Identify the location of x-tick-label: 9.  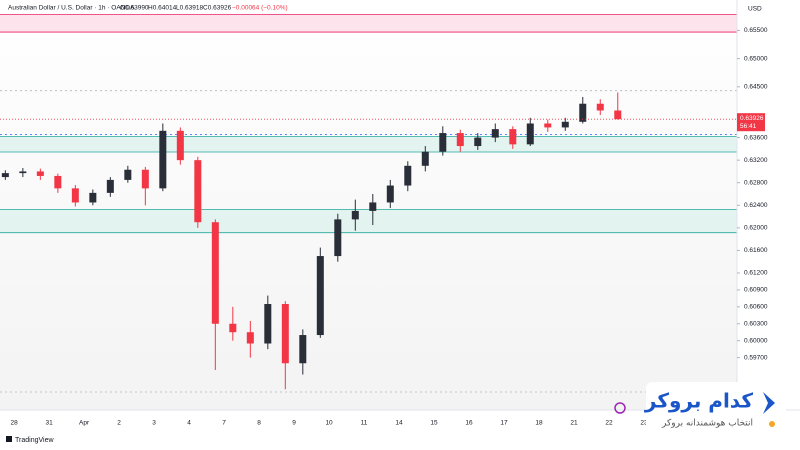
(294, 423).